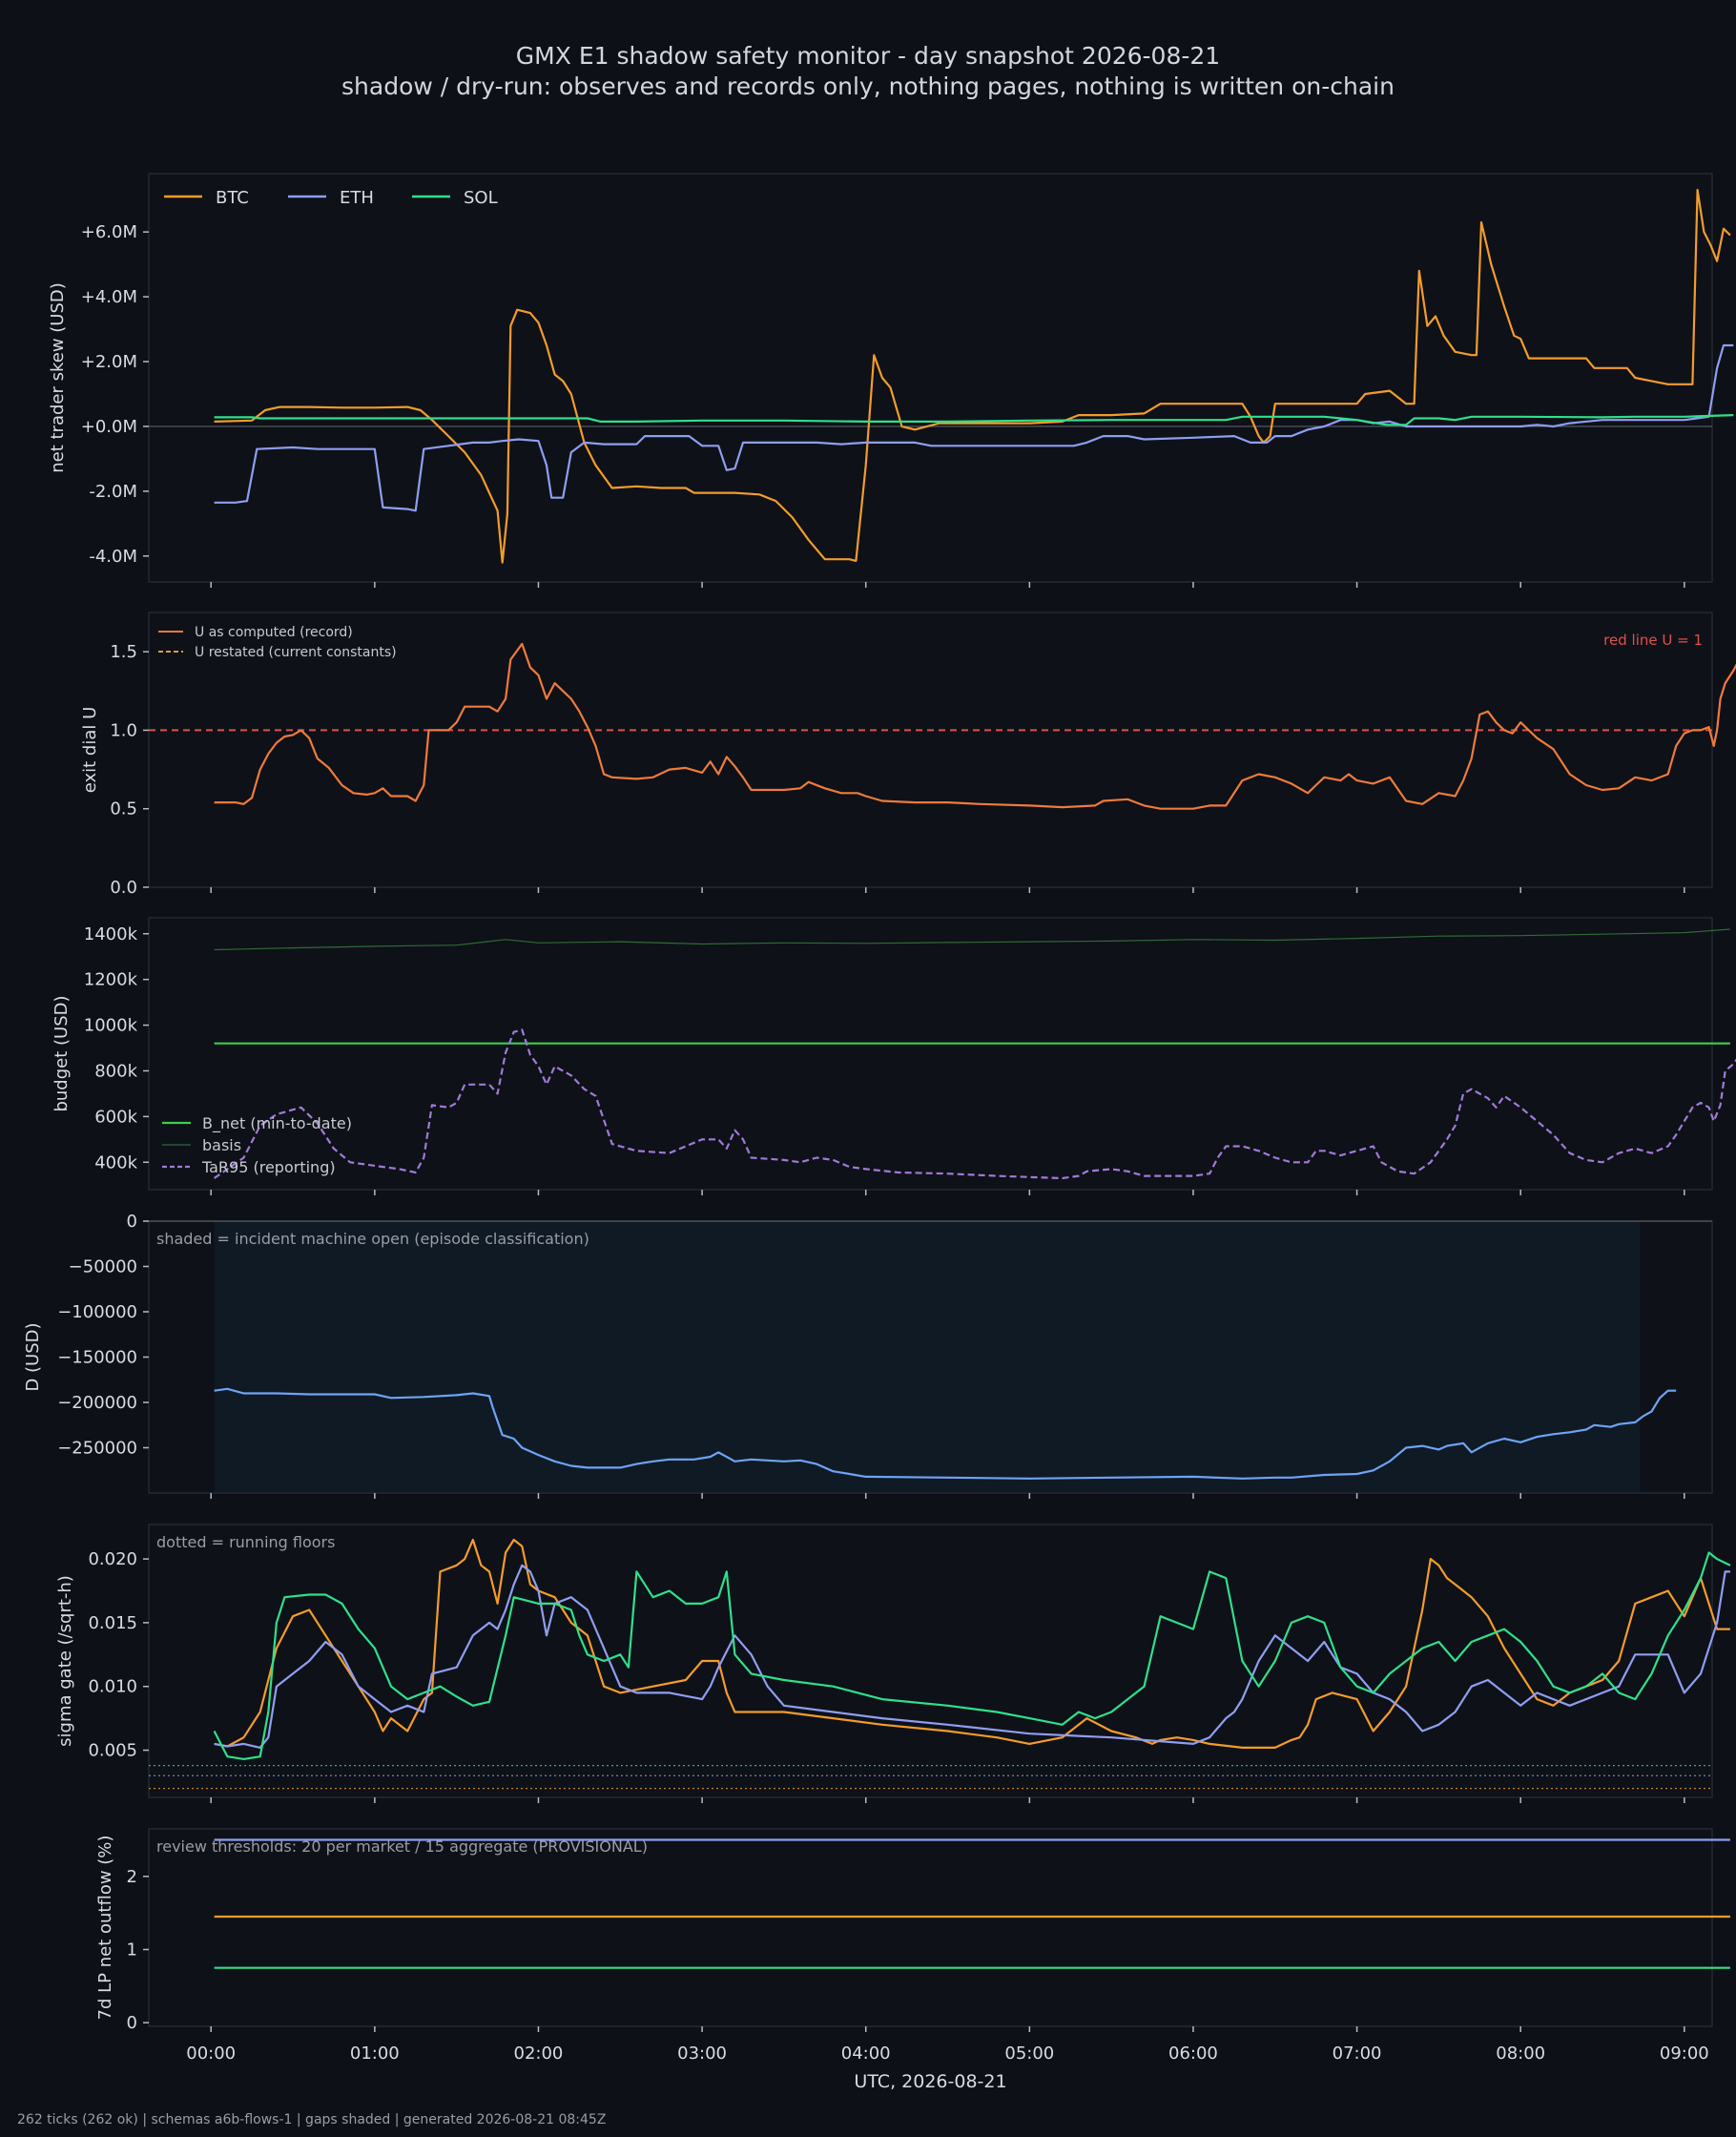 Image resolution: width=1736 pixels, height=2137 pixels. What do you see at coordinates (109, 362) in the screenshot?
I see `y-tick-label: +2.0M` at bounding box center [109, 362].